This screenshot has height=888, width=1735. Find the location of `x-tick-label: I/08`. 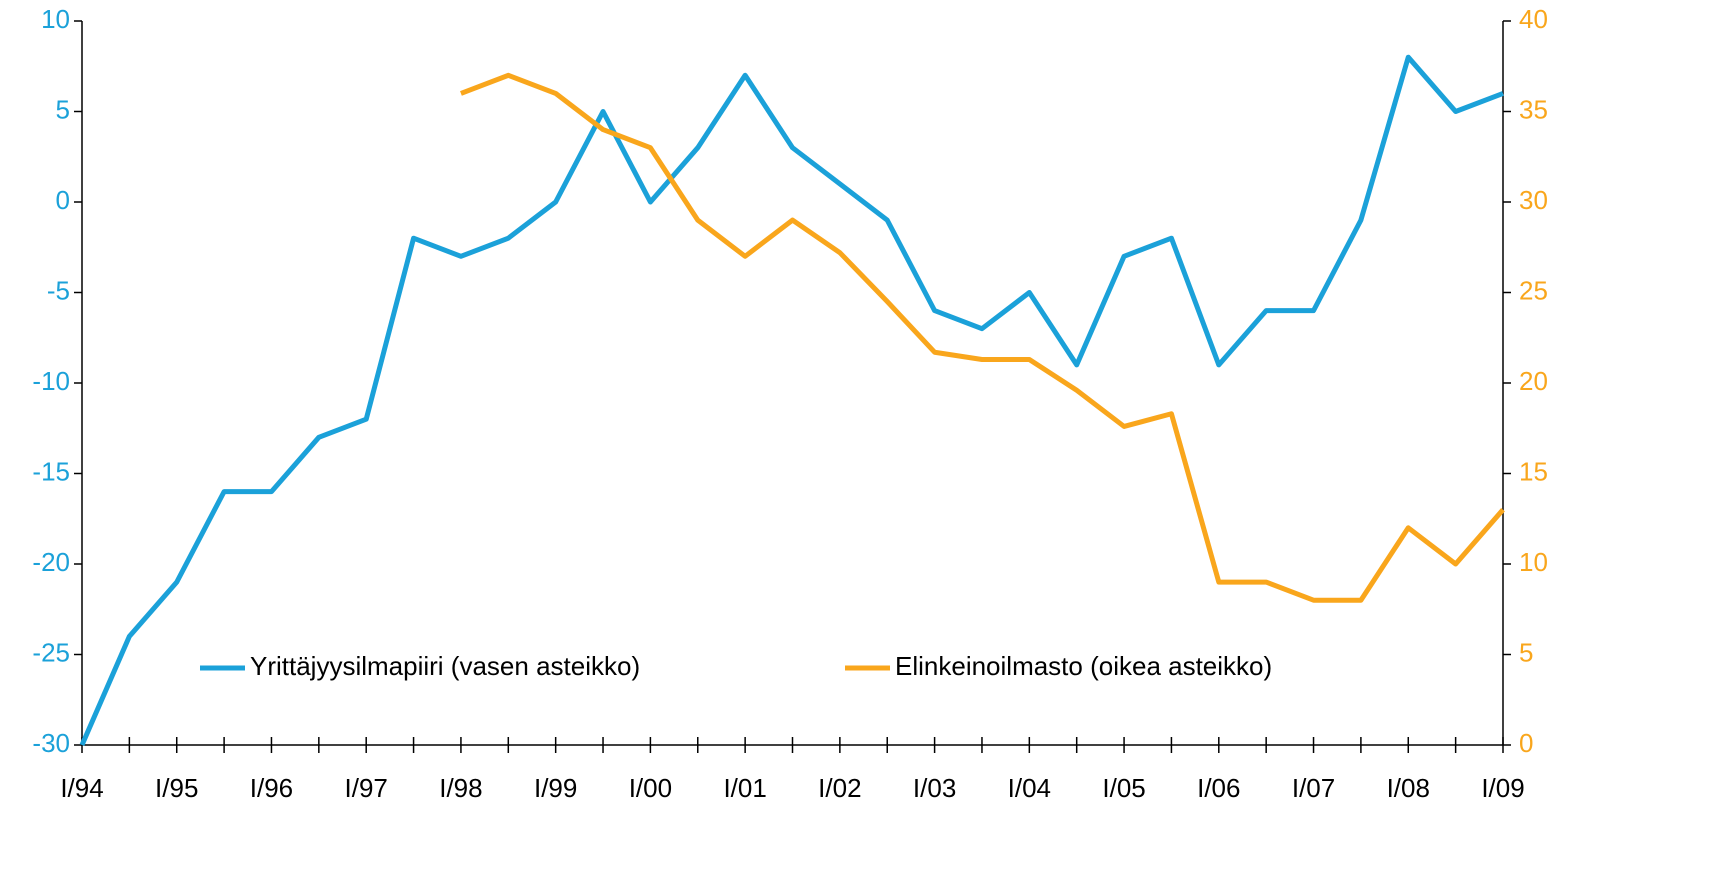

x-tick-label: I/08 is located at coordinates (1408, 788).